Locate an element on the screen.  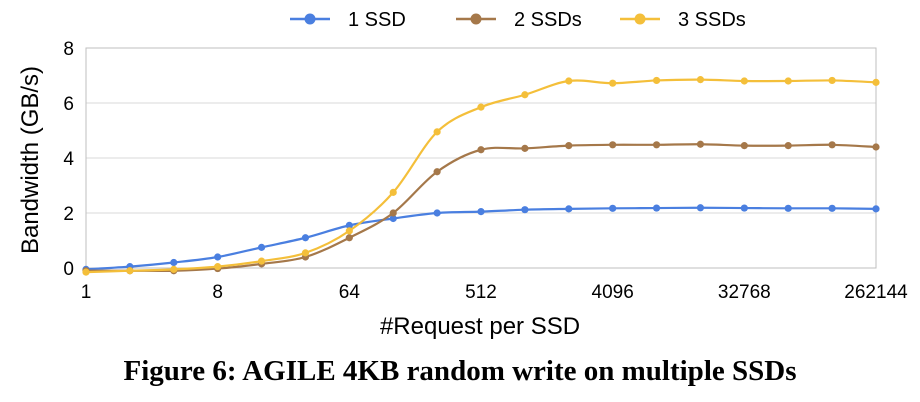
legend-label: 1 SSD is located at coordinates (377, 20).